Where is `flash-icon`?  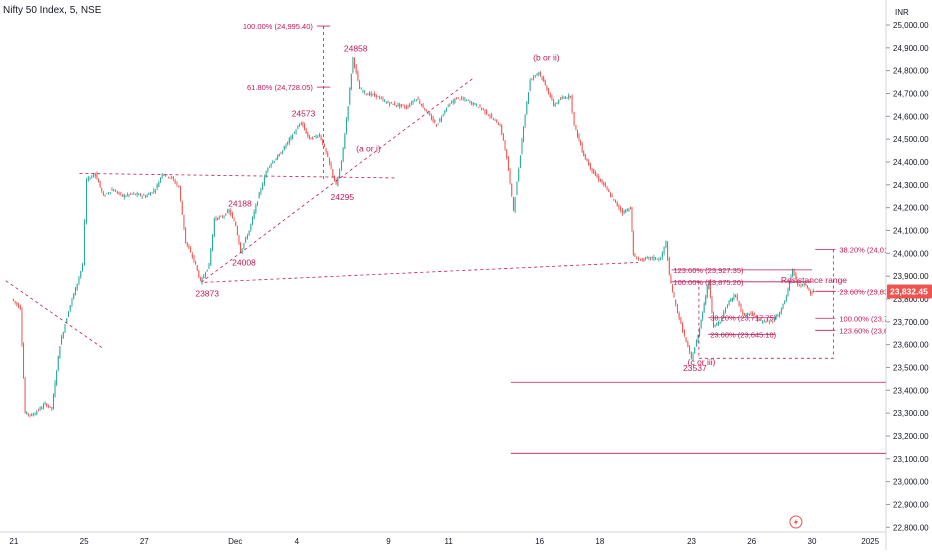 flash-icon is located at coordinates (796, 522).